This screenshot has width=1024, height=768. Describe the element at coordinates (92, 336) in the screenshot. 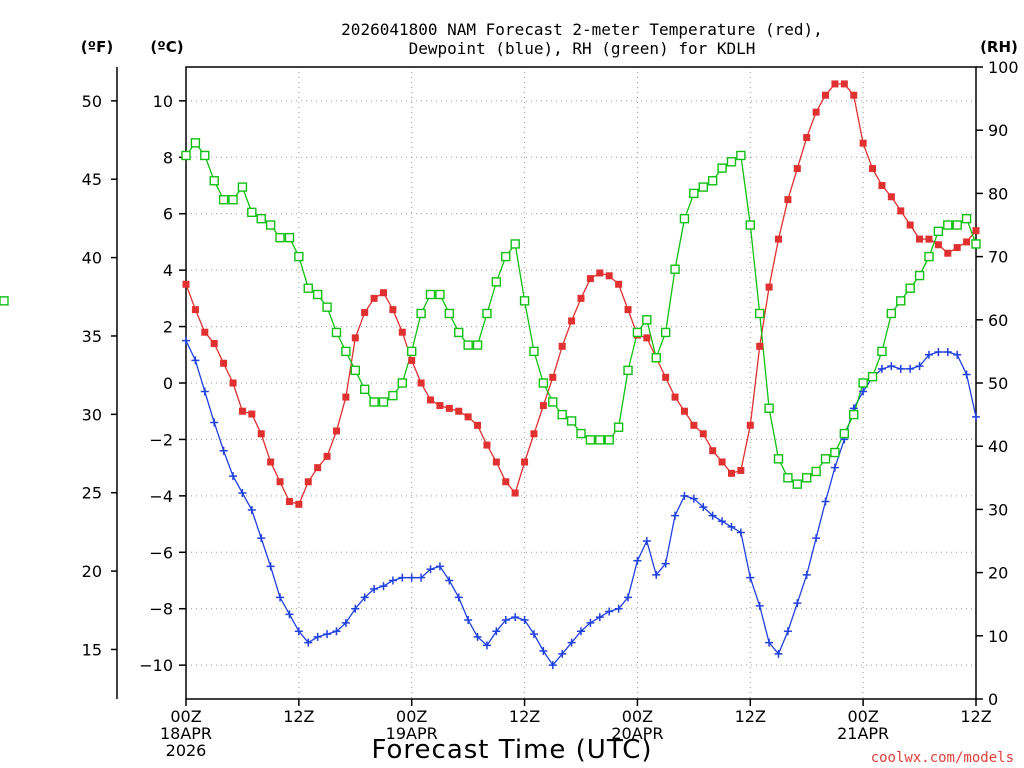

I see `fahrenheit-tick-label: 35` at that location.